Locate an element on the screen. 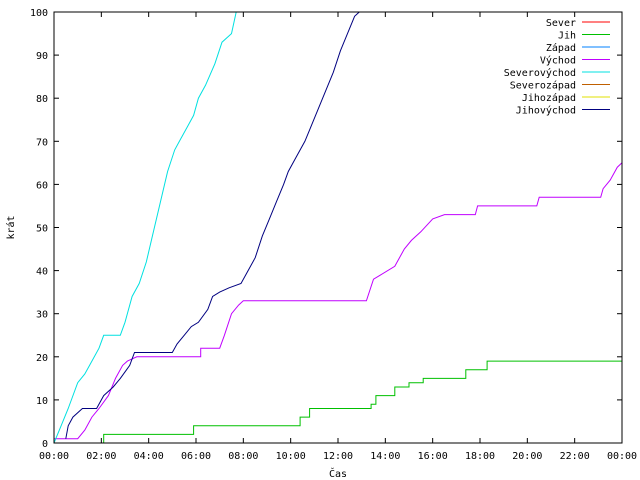  y-tick-label: 30 is located at coordinates (42, 315).